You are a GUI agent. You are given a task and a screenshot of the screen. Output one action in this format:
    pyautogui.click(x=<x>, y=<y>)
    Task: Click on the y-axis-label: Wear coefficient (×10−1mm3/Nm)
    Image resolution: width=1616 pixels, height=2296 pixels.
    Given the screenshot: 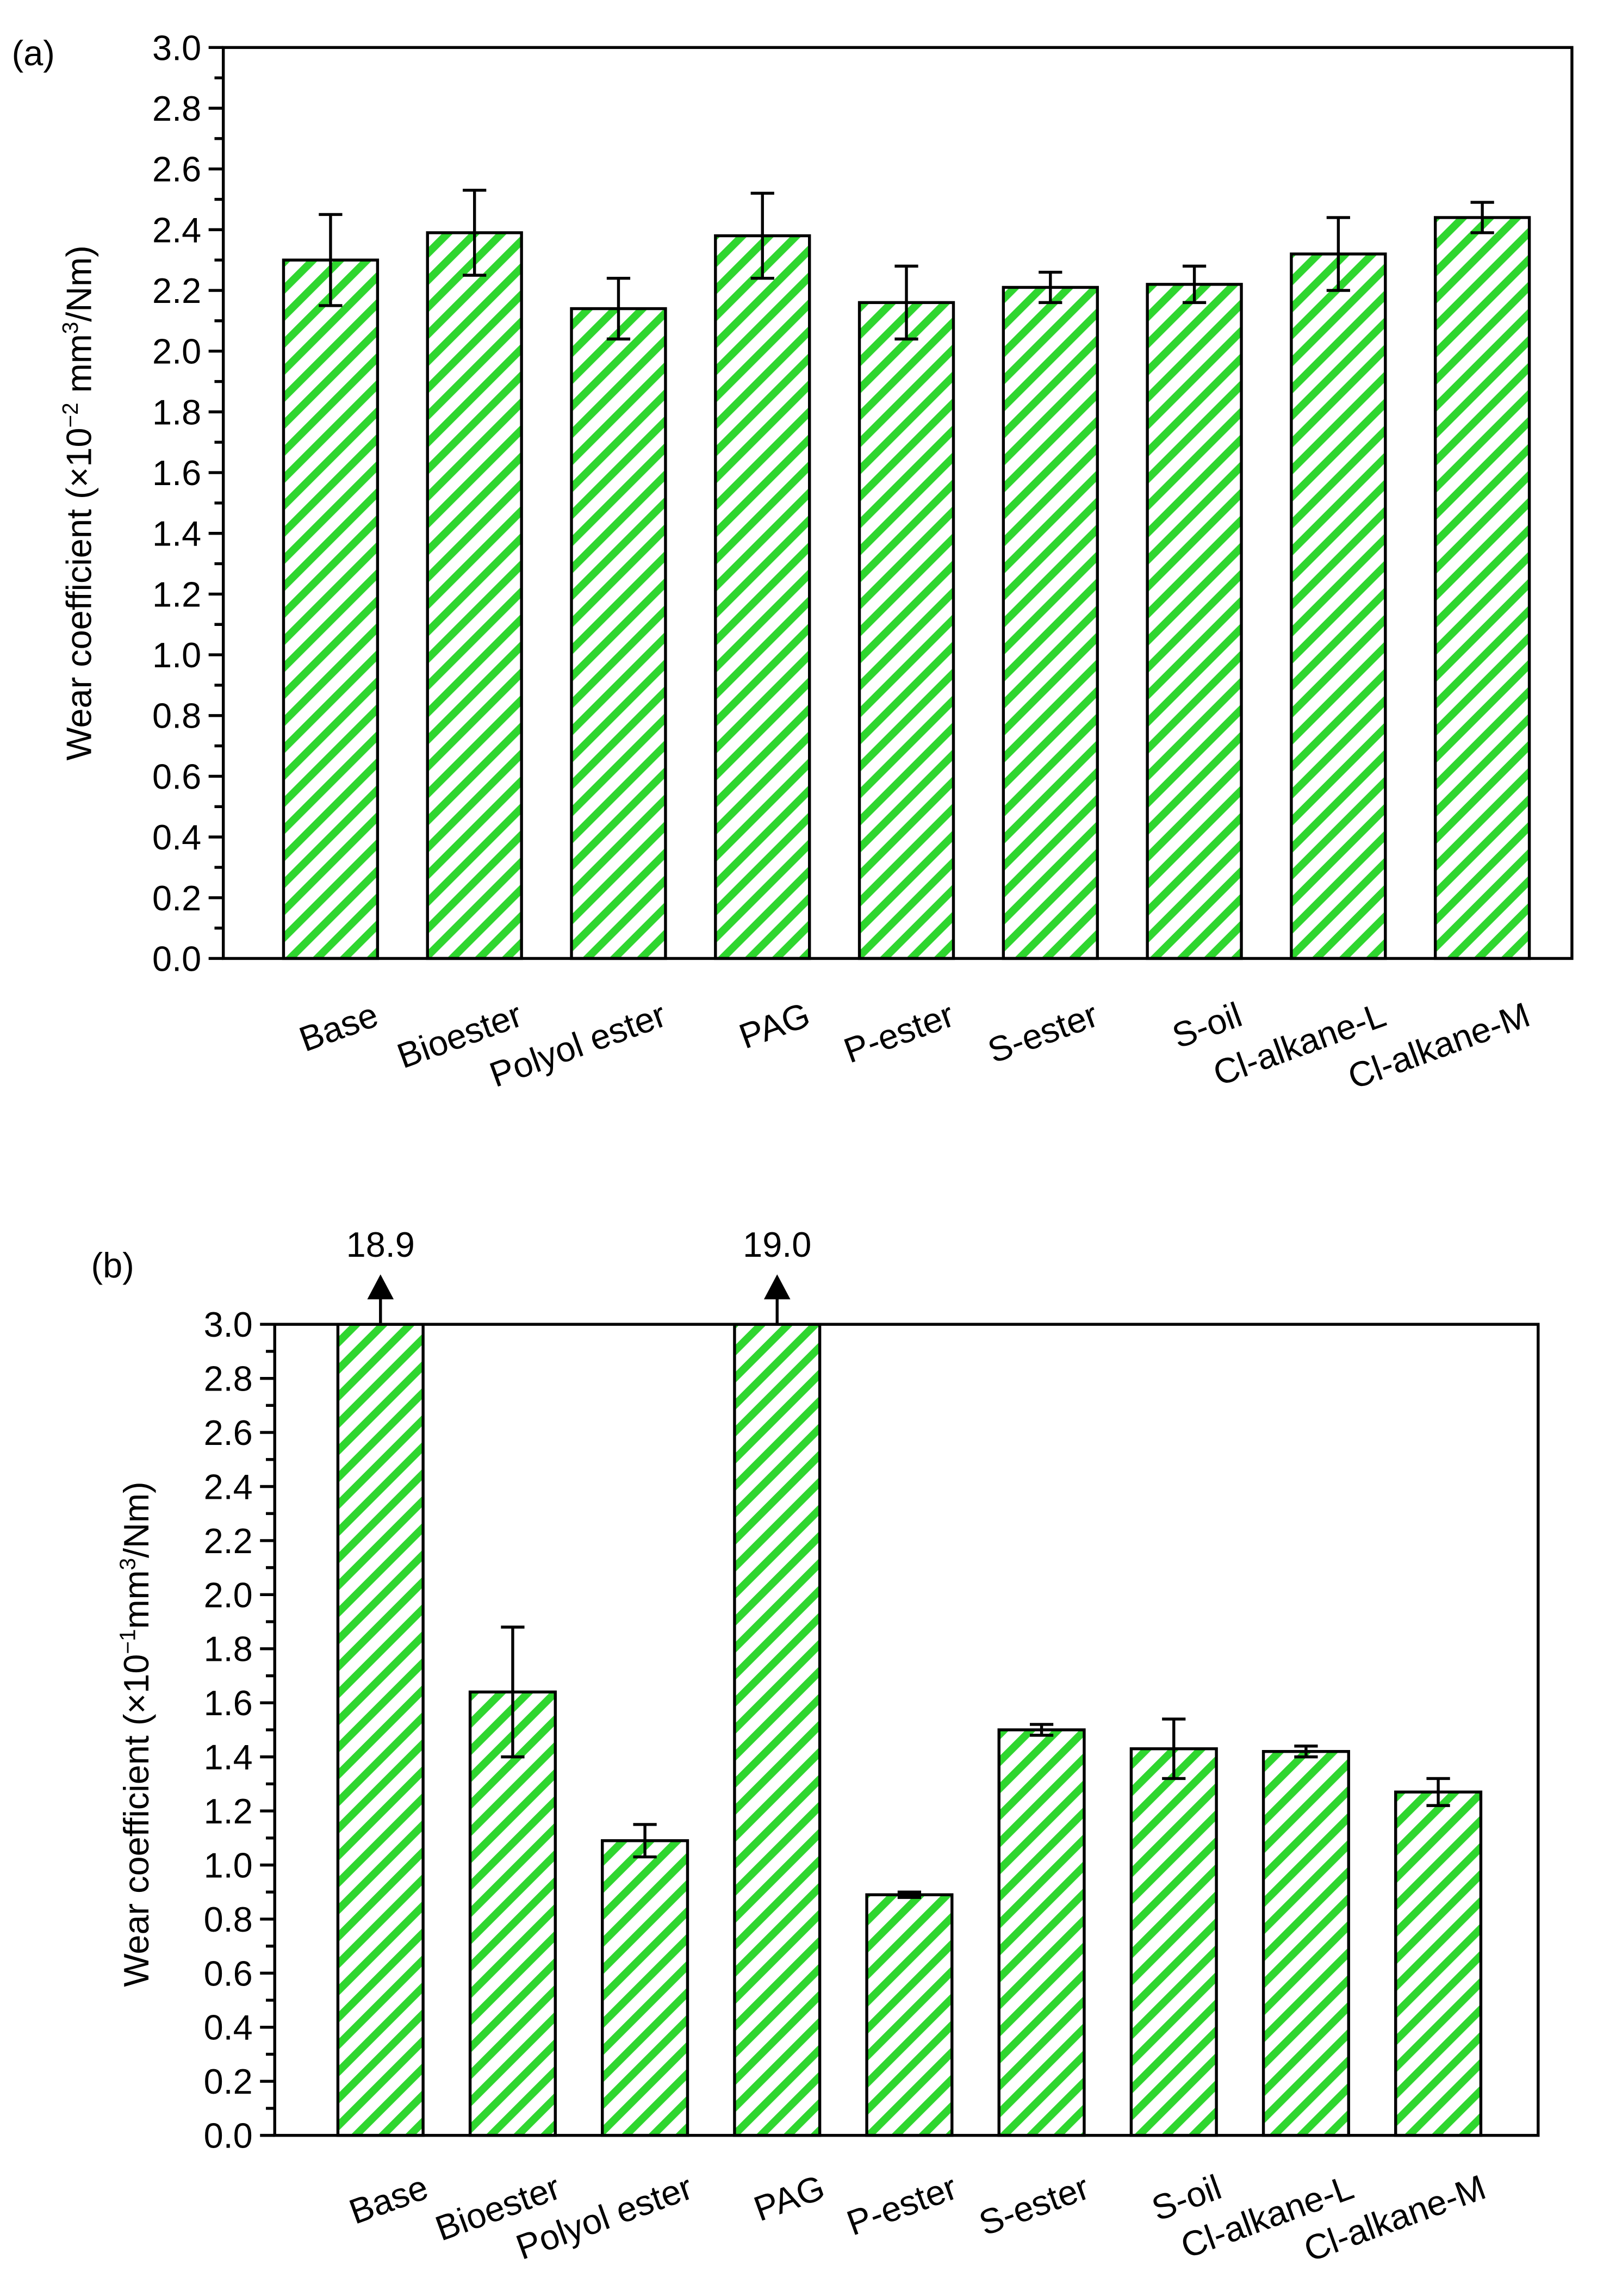 What is the action you would take?
    pyautogui.click(x=135, y=1734)
    